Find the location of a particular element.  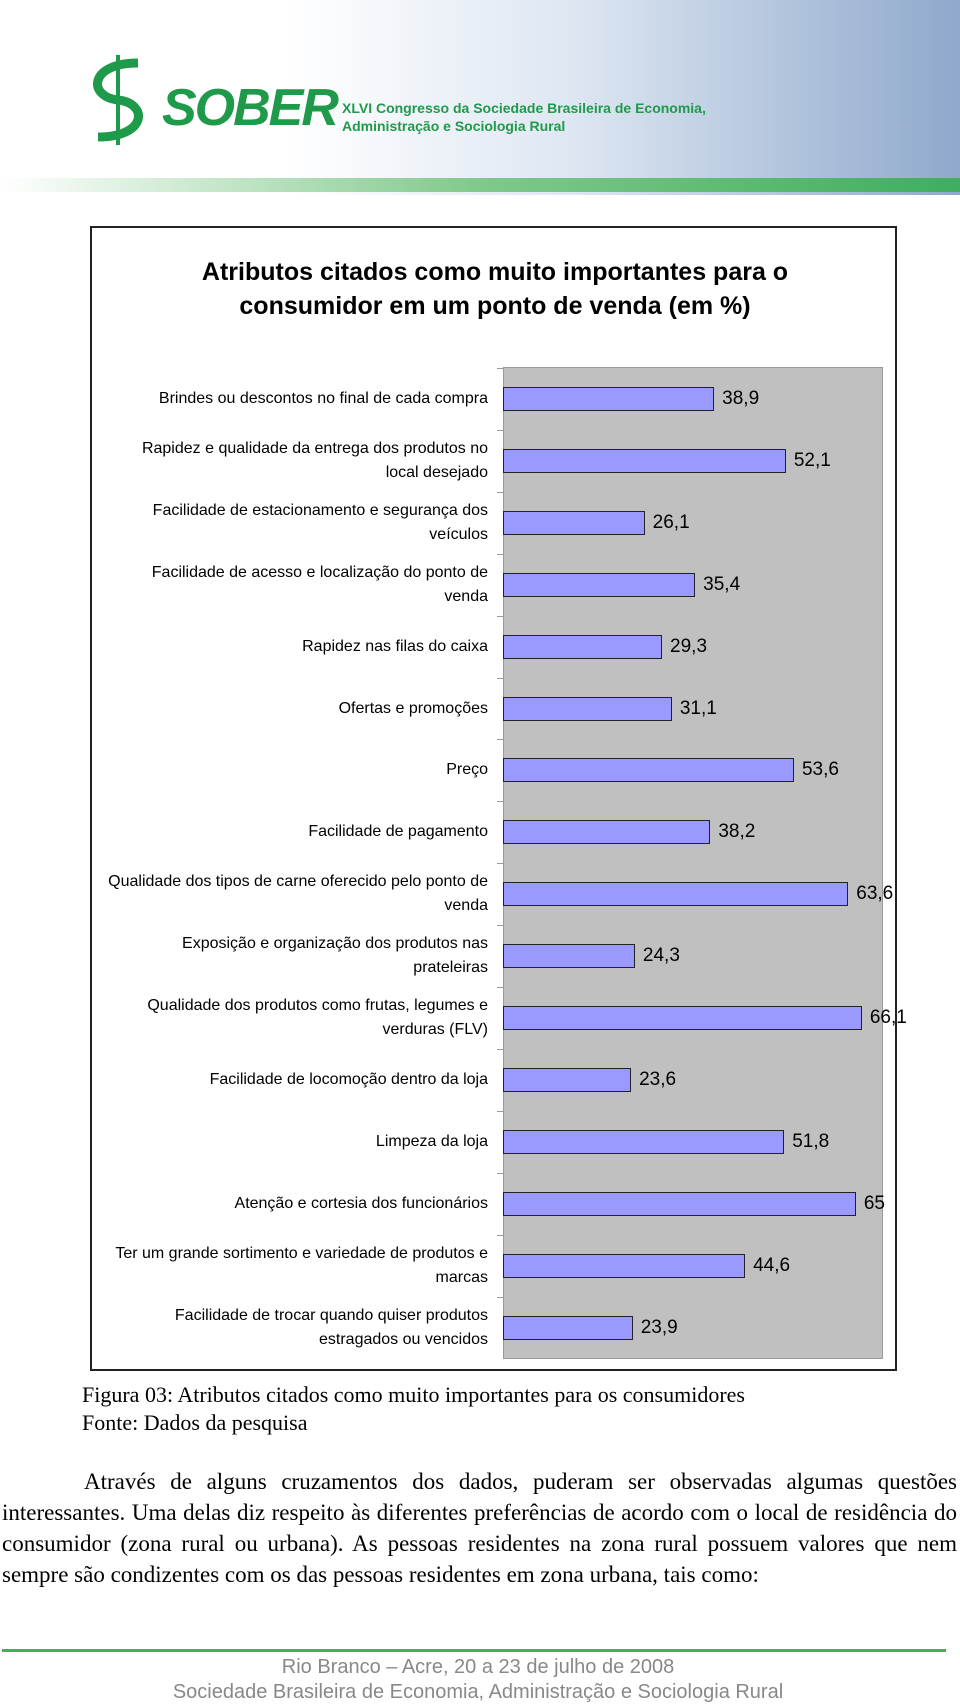

category-label: Rapidez nas filas do caixa is located at coordinates (395, 646).